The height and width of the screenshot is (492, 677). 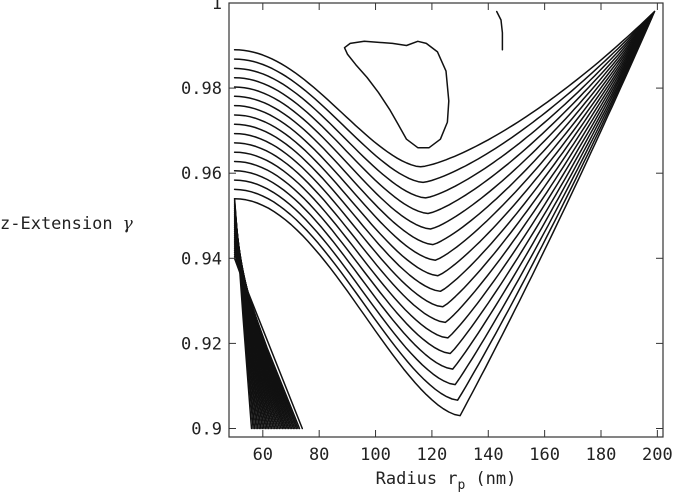 I want to click on x-axis-label: Radius rp (nm), so click(x=446, y=480).